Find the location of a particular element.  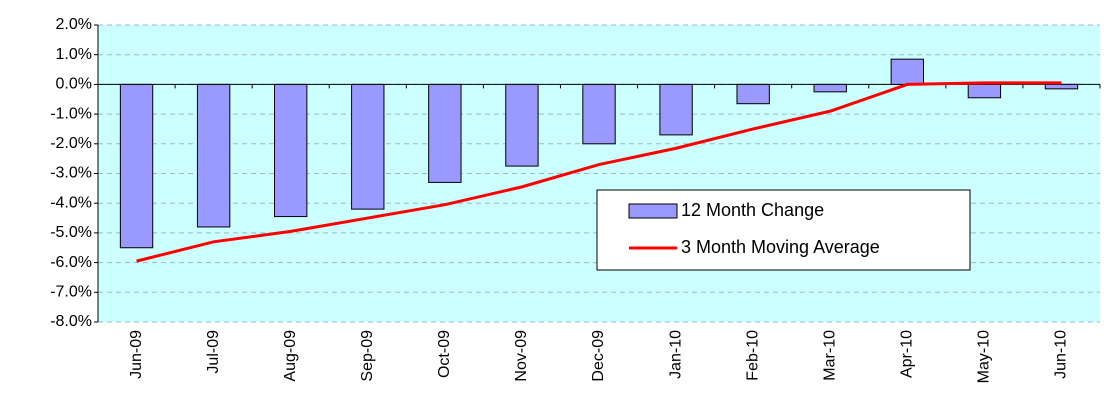

x-tick-label: Jul-09 is located at coordinates (213, 352).